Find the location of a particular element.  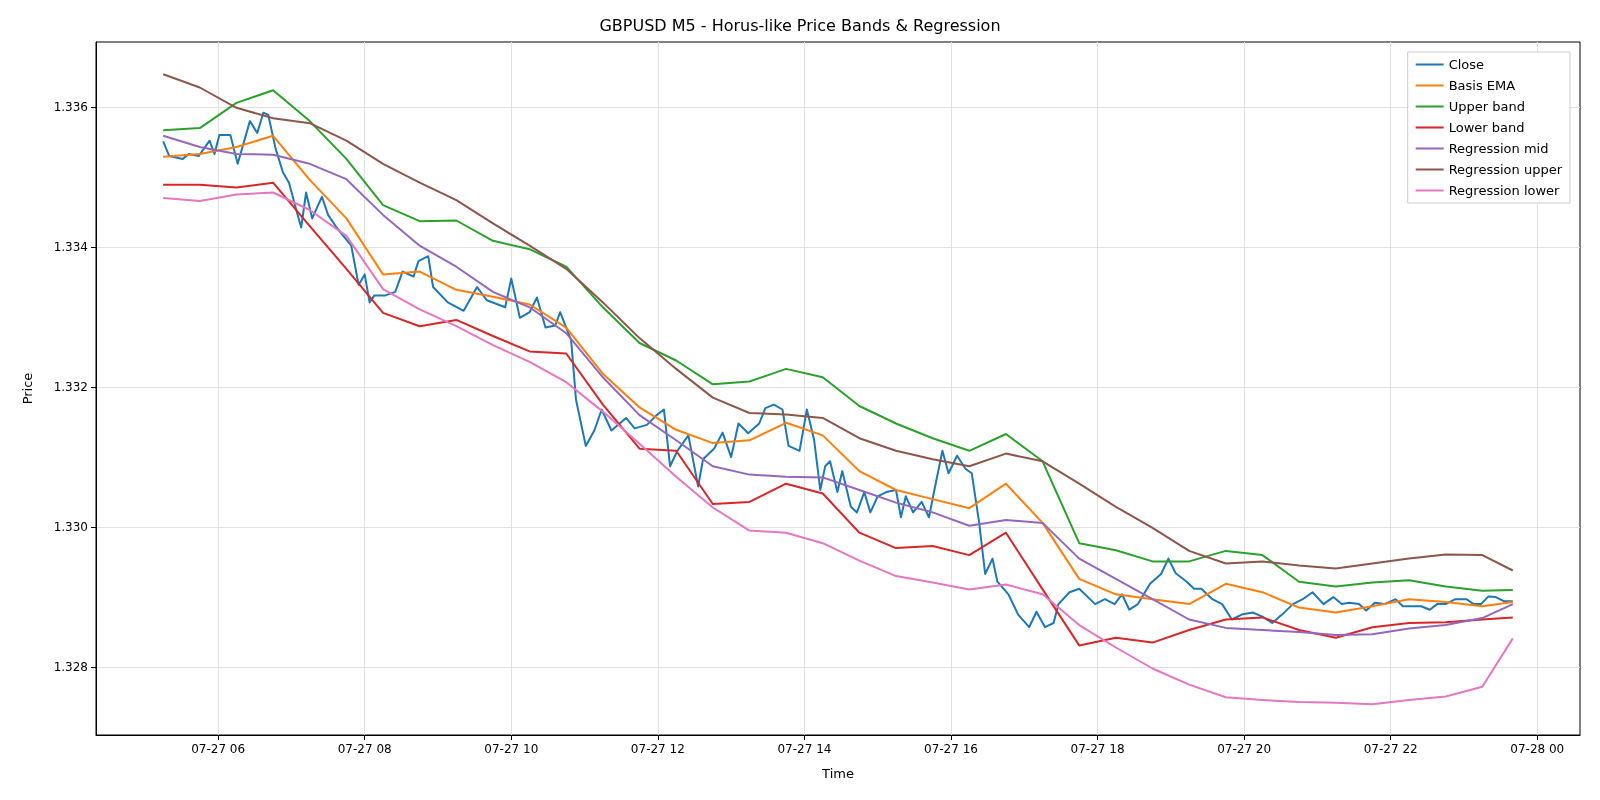

x-tick-label: 07-27 12 is located at coordinates (657, 749).